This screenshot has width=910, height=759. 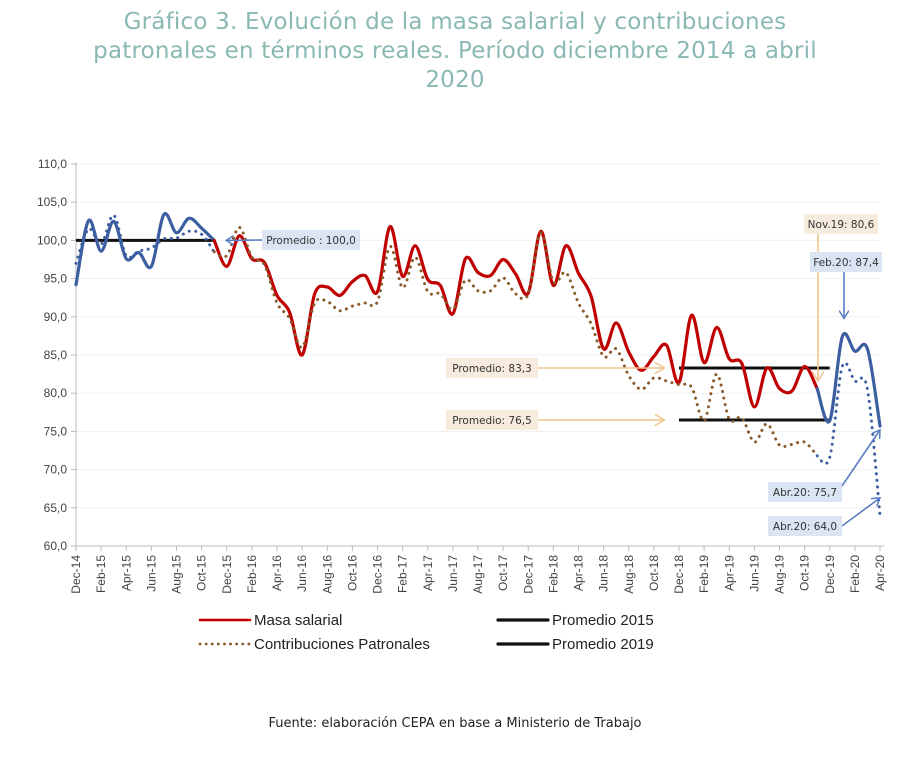 What do you see at coordinates (56, 279) in the screenshot?
I see `y-tick-label: 95,0` at bounding box center [56, 279].